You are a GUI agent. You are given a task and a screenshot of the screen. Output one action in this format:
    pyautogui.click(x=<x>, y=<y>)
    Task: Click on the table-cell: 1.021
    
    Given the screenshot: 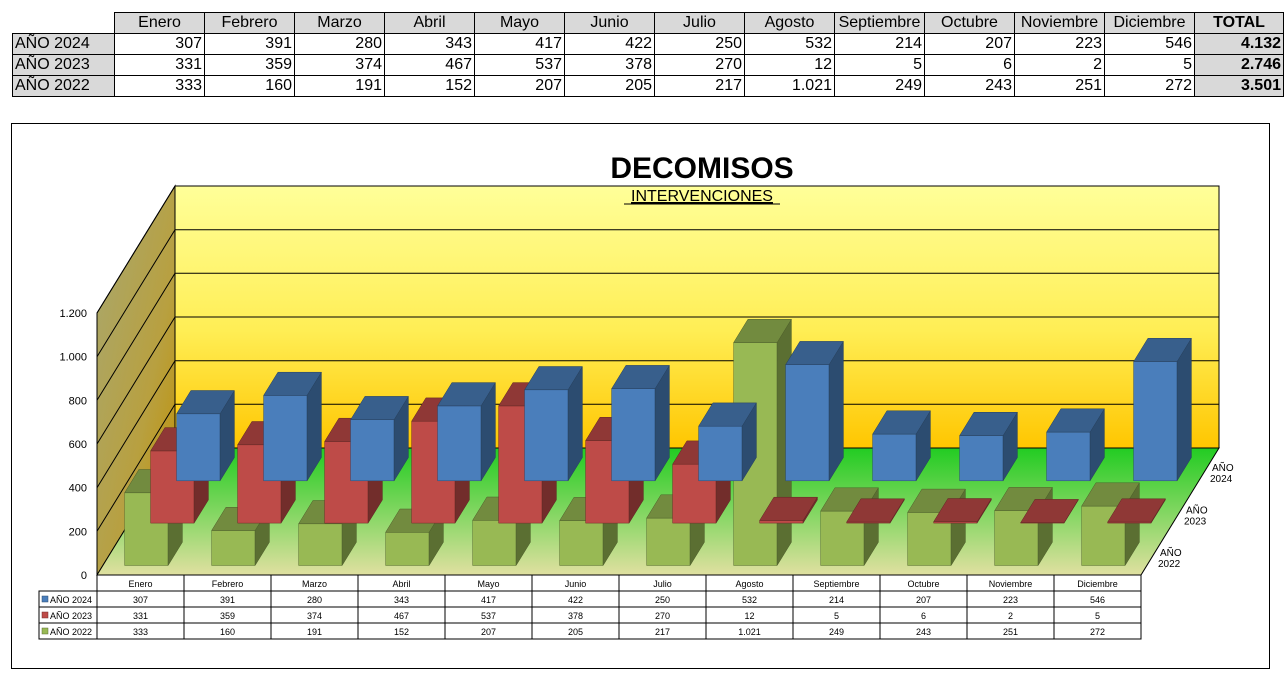 What is the action you would take?
    pyautogui.click(x=789, y=86)
    